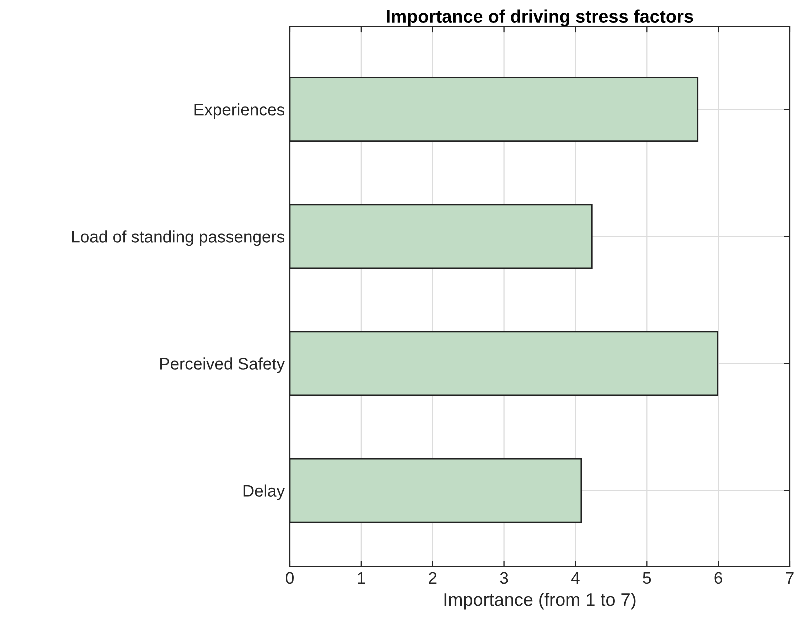 The width and height of the screenshot is (798, 635). I want to click on x-tick-label: 2, so click(433, 578).